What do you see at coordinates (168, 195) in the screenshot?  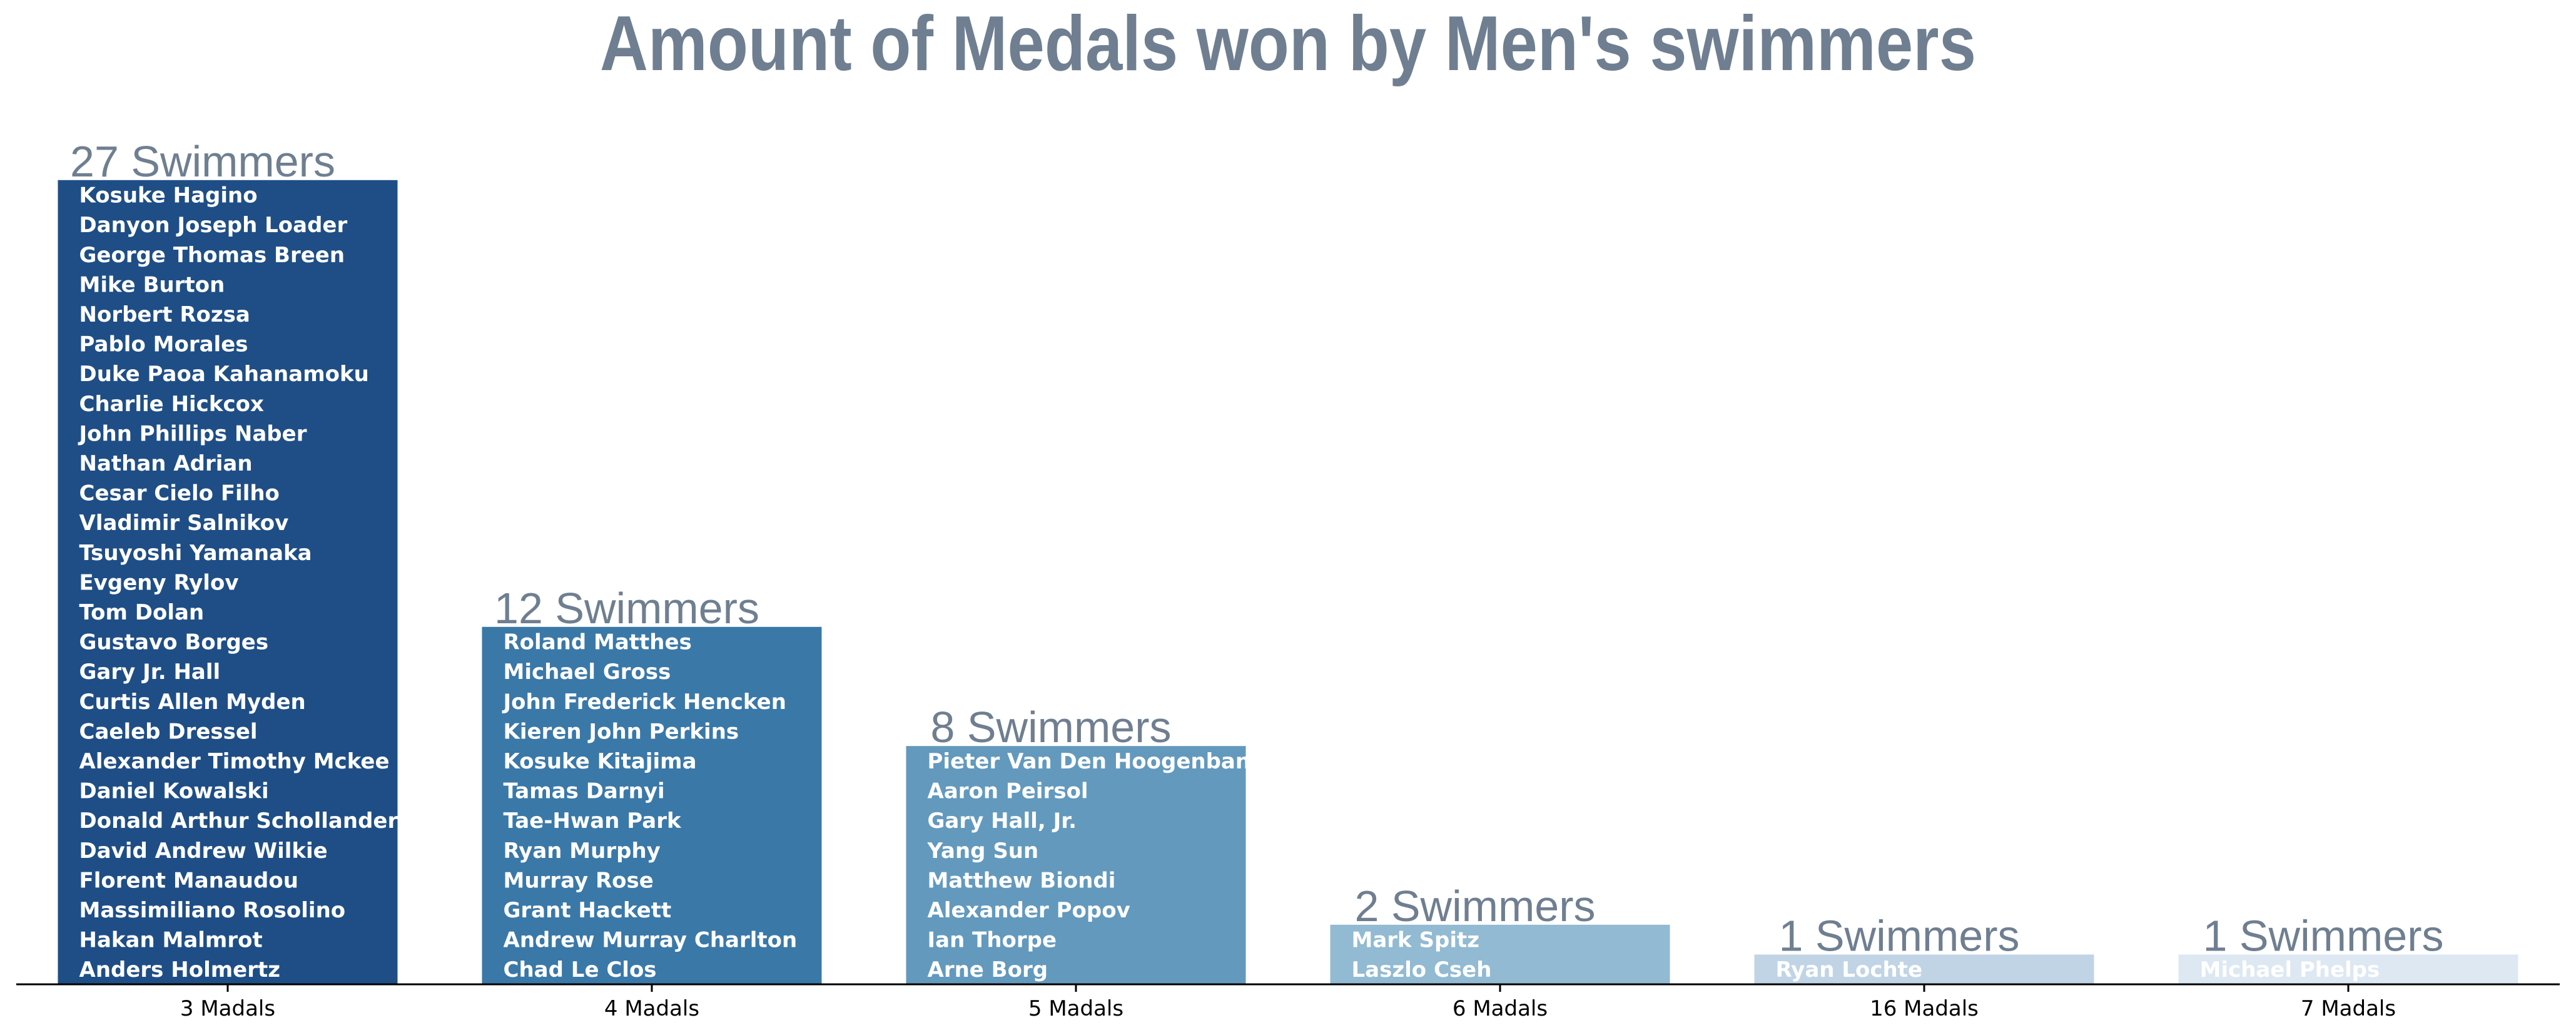 I see `swimmer-name: Kosuke Hagino` at bounding box center [168, 195].